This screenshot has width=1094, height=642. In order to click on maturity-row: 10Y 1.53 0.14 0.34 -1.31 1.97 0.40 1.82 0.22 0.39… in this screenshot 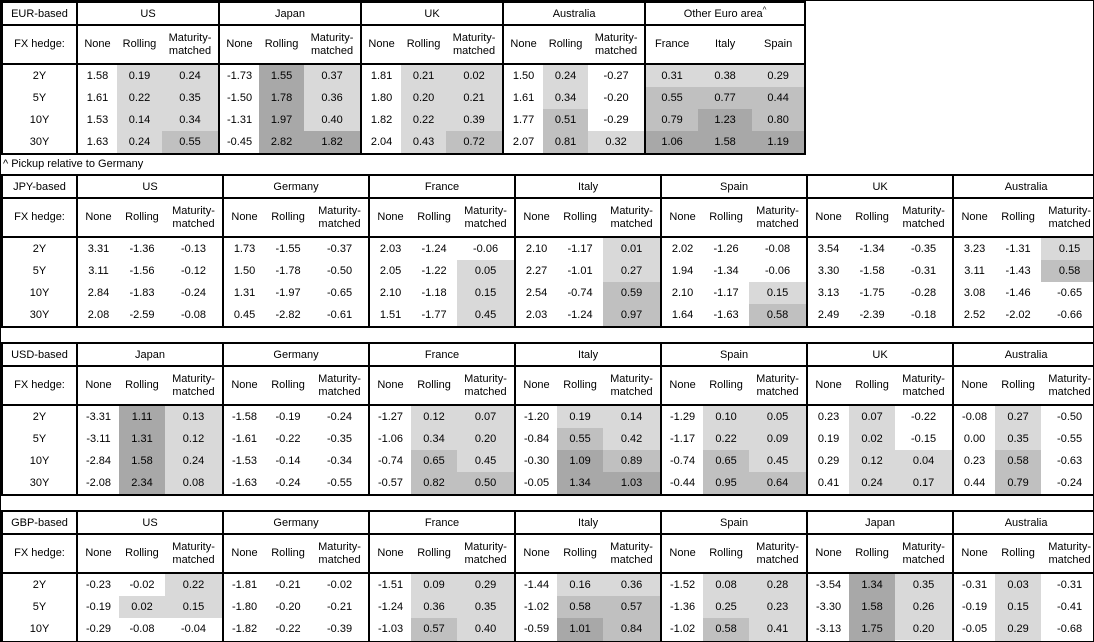, I will do `click(404, 120)`.